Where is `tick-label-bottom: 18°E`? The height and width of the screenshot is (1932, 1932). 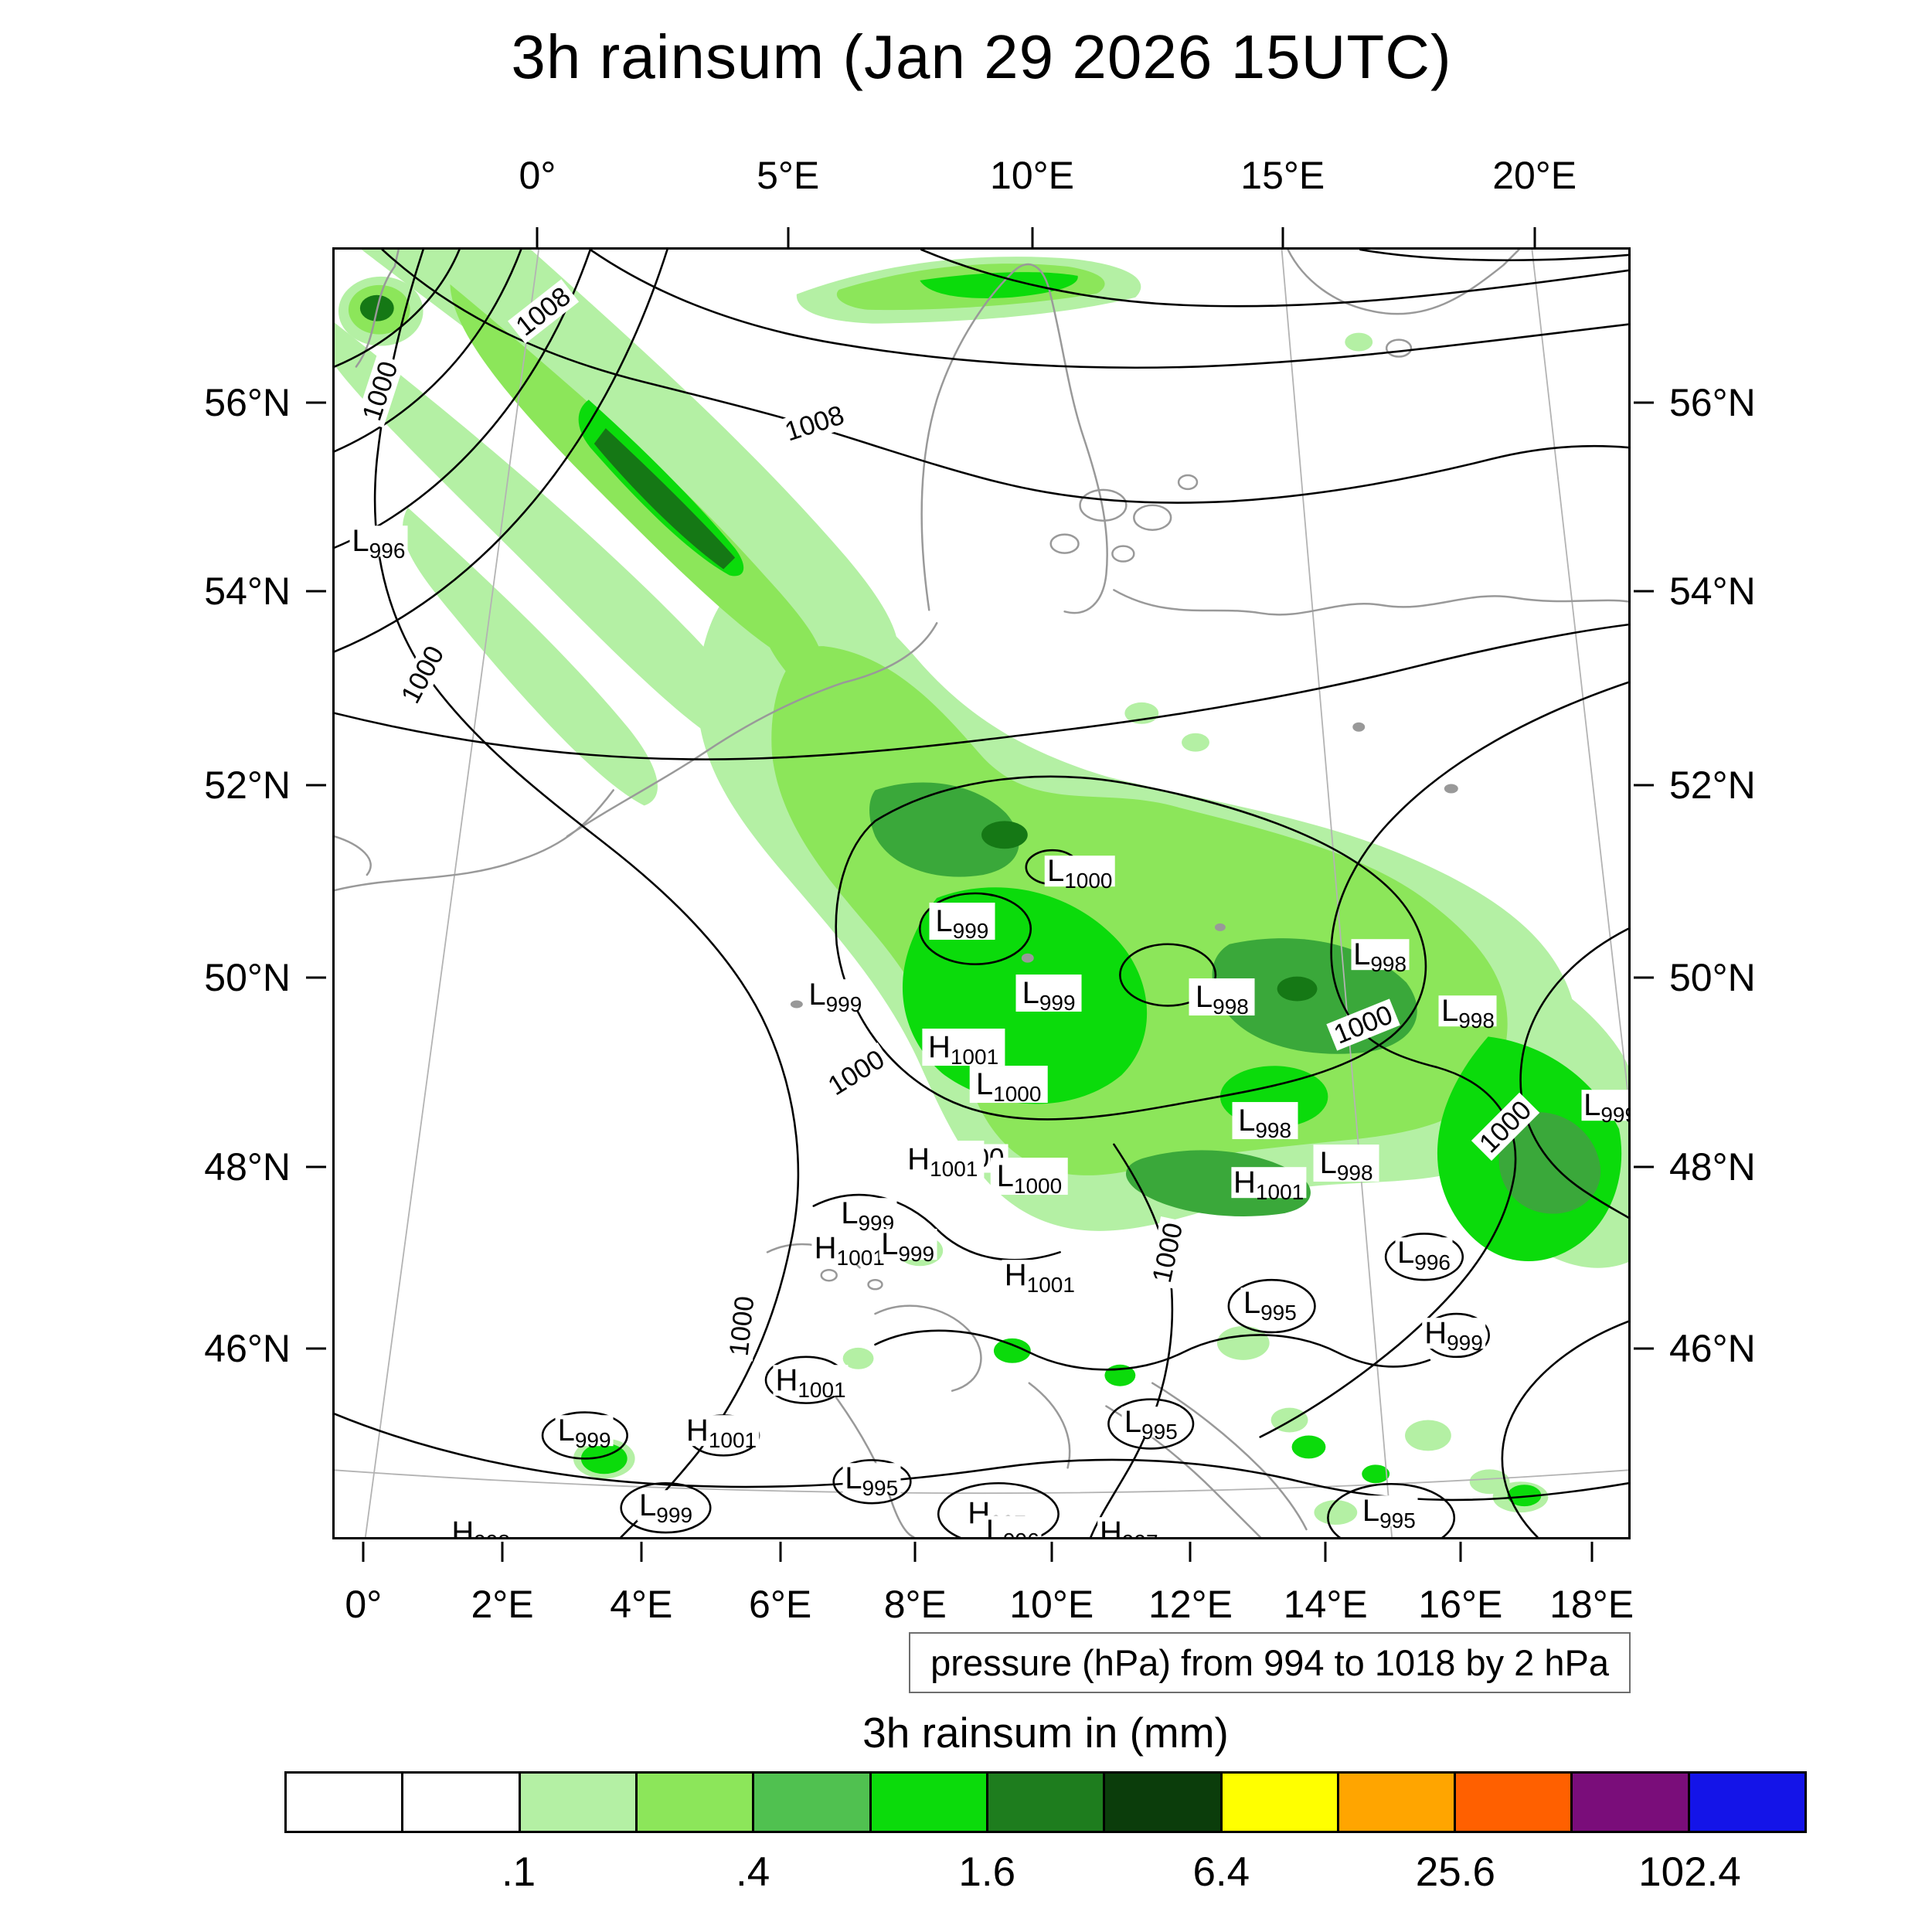
tick-label-bottom: 18°E is located at coordinates (1591, 1604).